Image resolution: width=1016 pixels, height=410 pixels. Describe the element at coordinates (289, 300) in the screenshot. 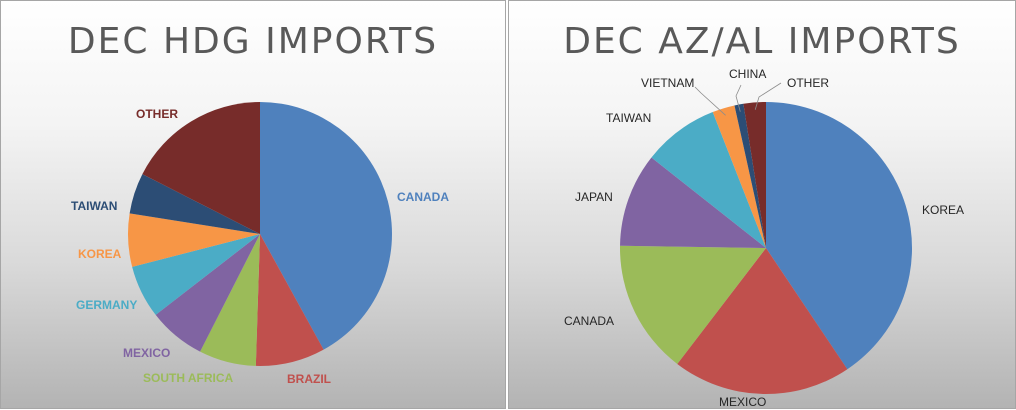

I see `hdg-slice-brazil` at that location.